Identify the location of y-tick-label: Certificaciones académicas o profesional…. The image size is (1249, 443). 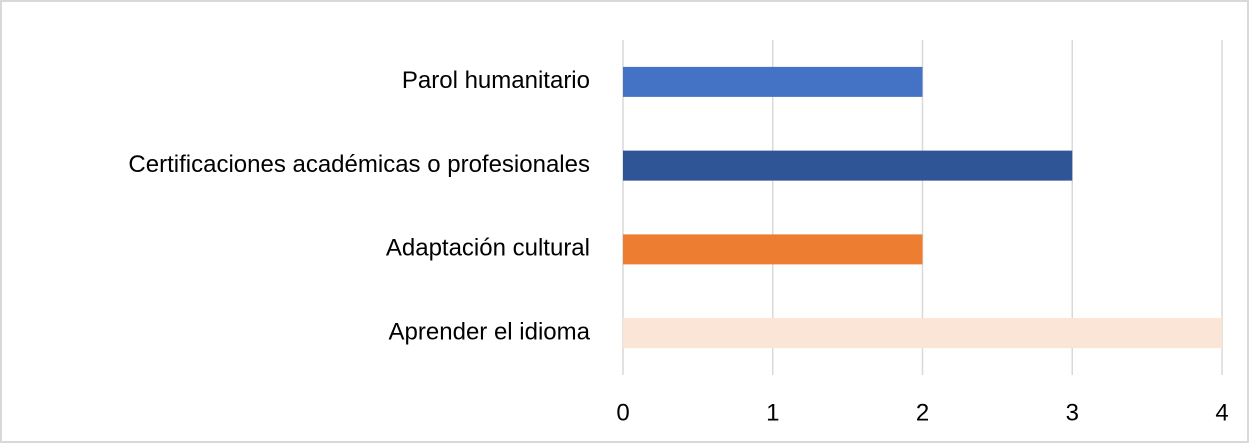
(359, 164).